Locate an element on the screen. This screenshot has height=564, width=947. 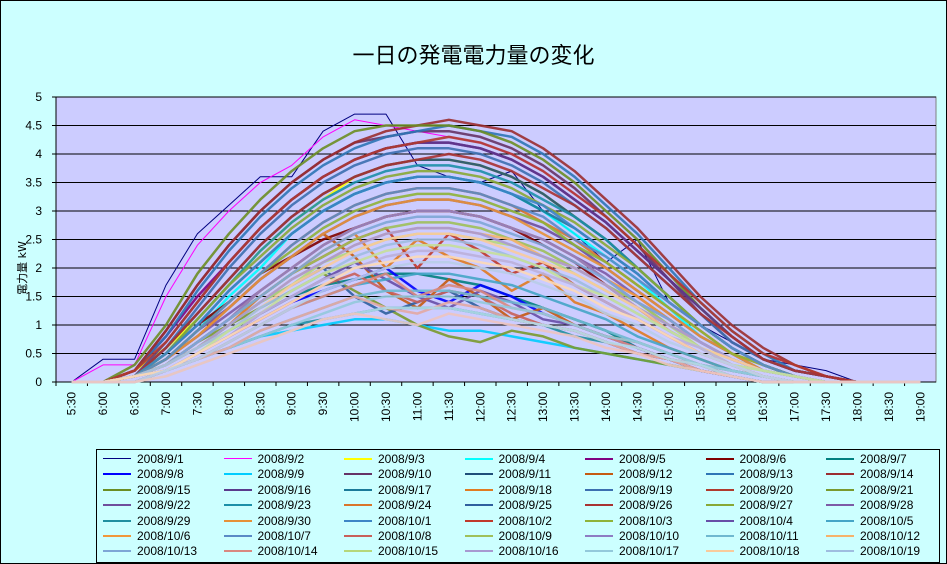
x-tick-label: 9:30 is located at coordinates (323, 404).